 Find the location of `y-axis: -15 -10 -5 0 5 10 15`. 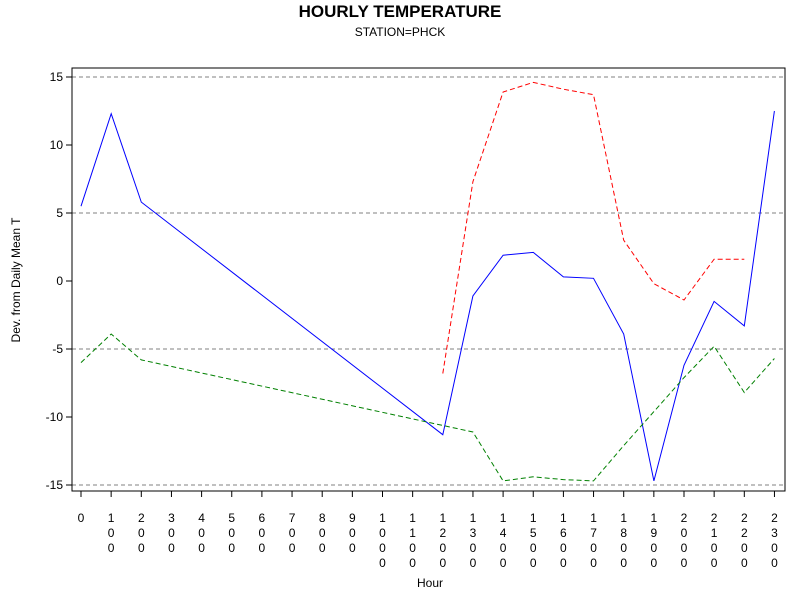

y-axis: -15 -10 -5 0 5 10 15 is located at coordinates (59, 281).